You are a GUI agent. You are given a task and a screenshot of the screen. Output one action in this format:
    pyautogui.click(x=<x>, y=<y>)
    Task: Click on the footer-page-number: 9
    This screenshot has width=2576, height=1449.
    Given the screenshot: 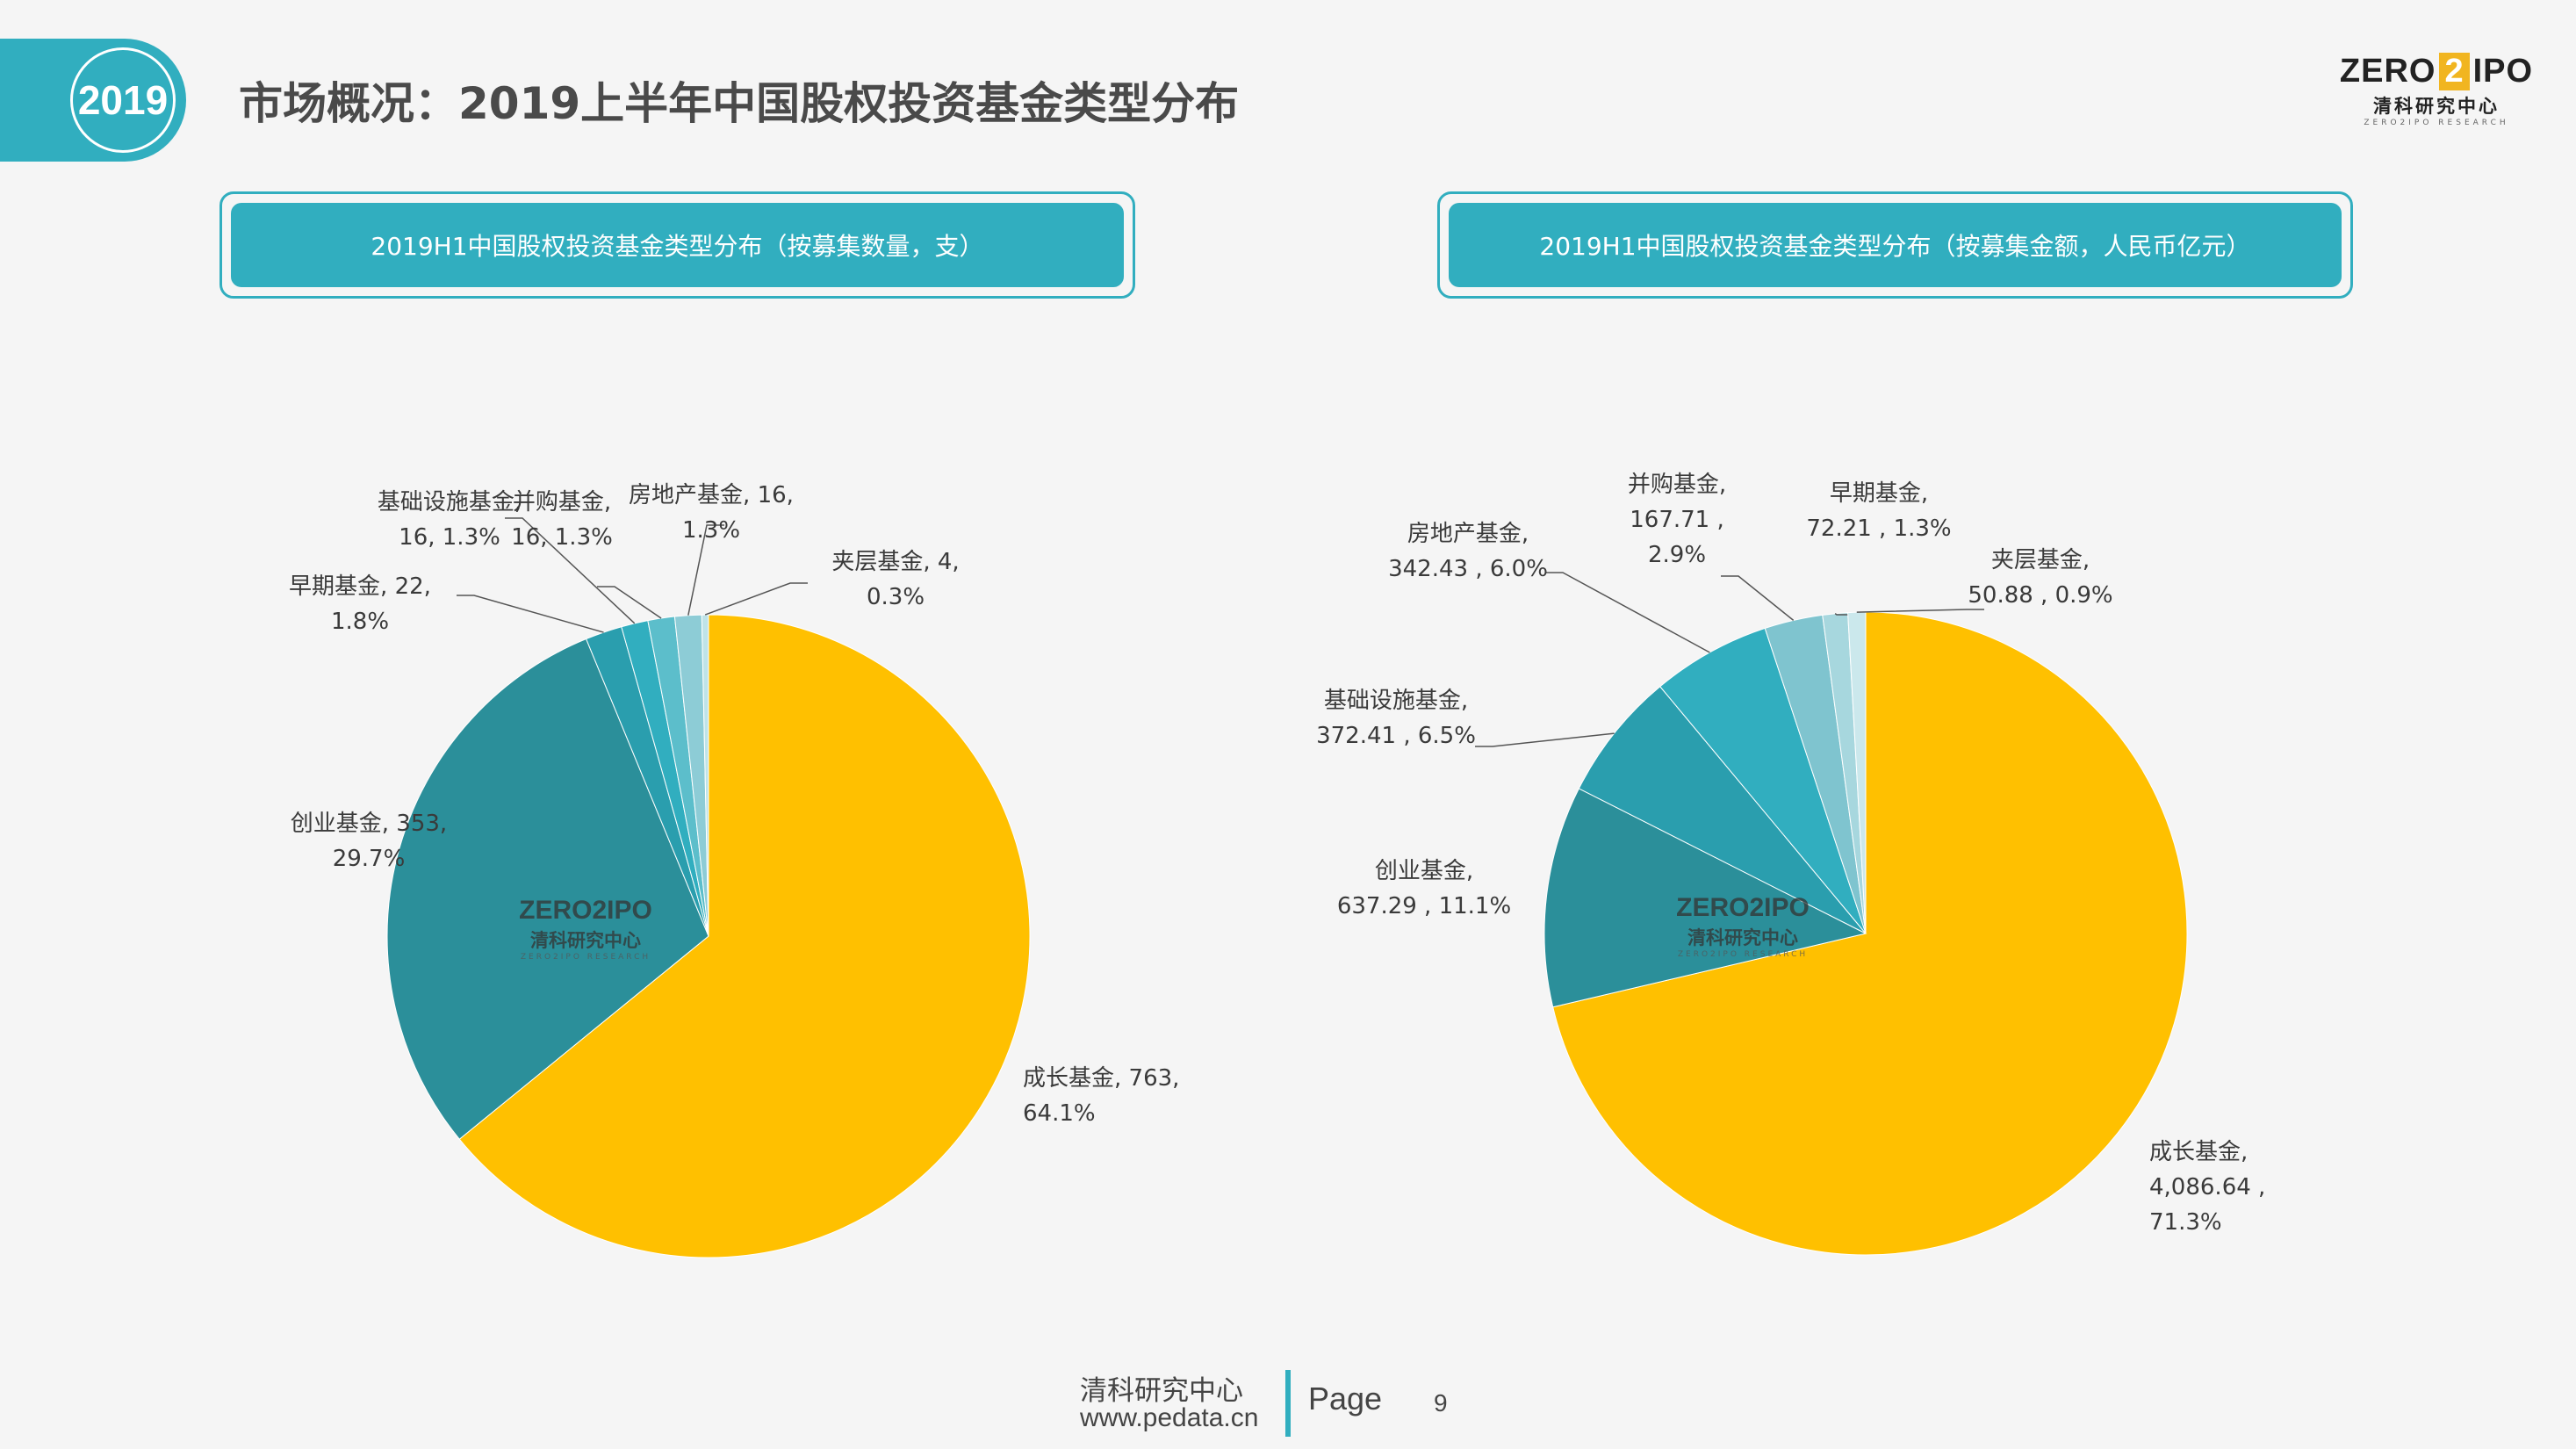 What is the action you would take?
    pyautogui.click(x=1441, y=1403)
    